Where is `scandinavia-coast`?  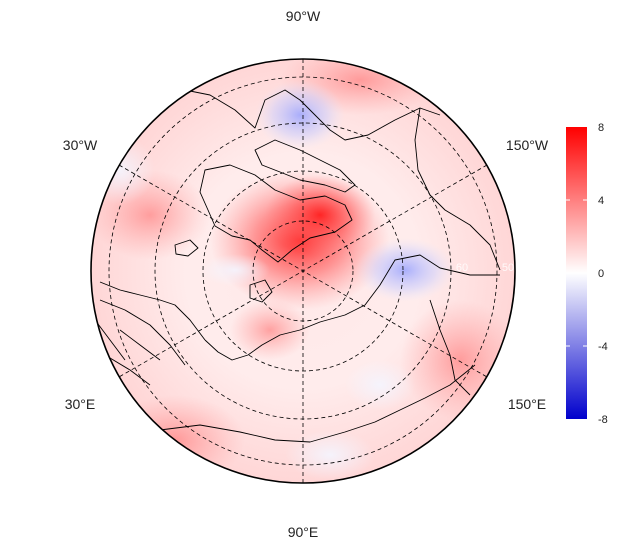 scandinavia-coast is located at coordinates (152, 311).